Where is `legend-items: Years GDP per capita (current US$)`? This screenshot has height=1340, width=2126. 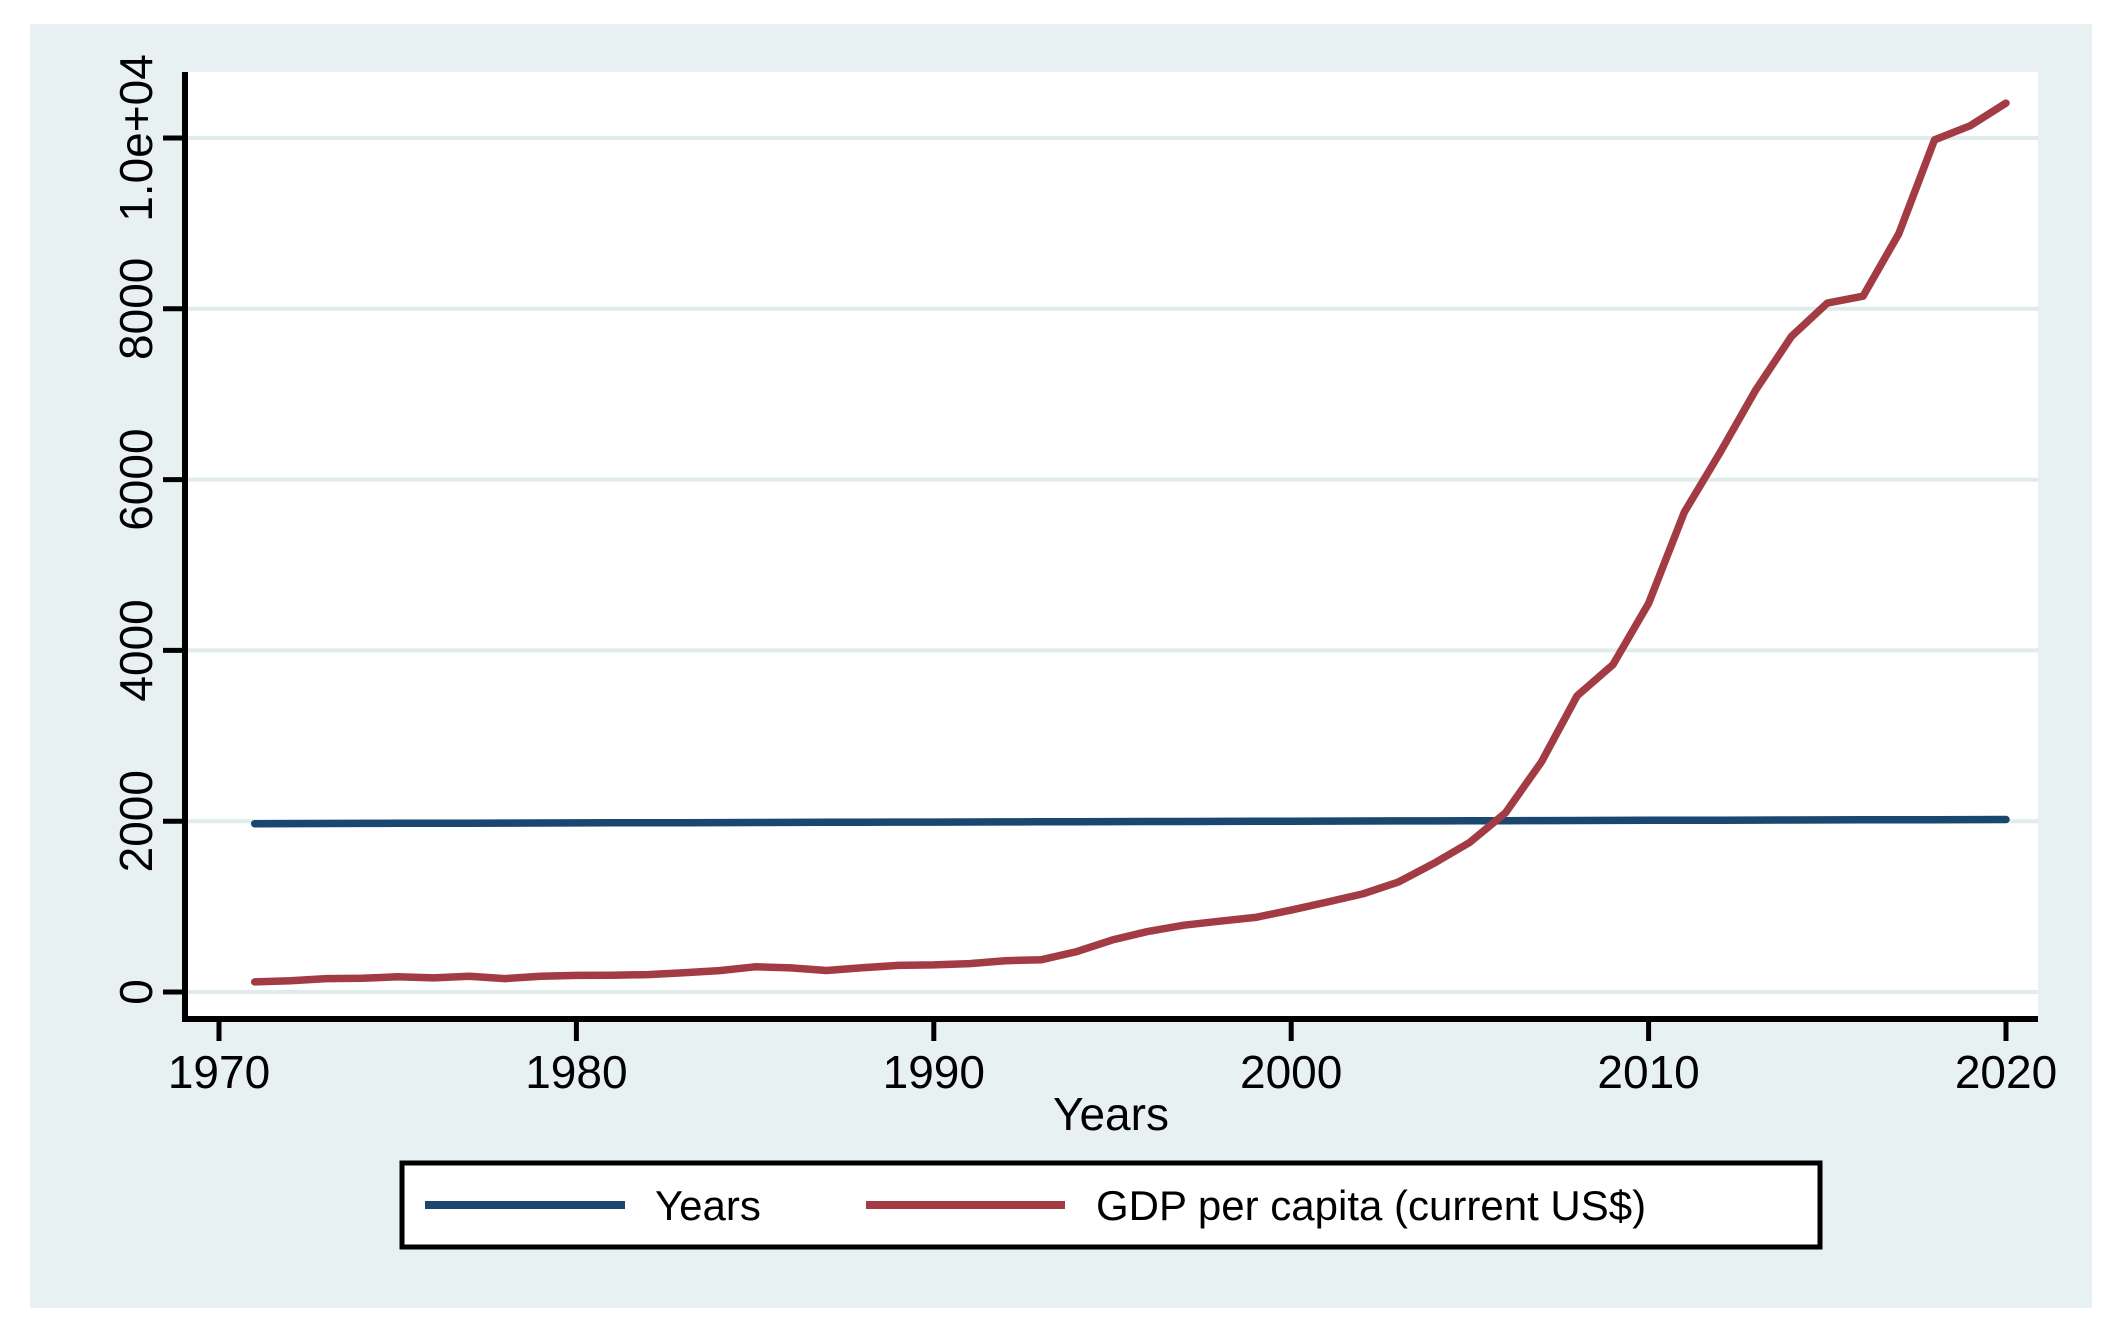 legend-items: Years GDP per capita (current US$) is located at coordinates (1035, 1205).